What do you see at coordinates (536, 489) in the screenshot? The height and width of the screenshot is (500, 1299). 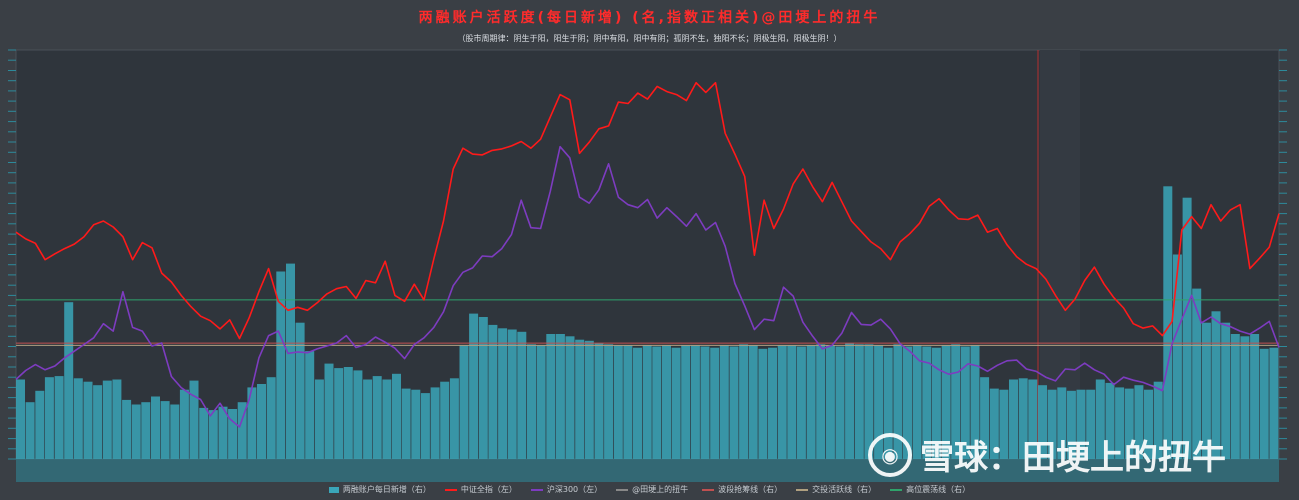 I see `legend-swatch-hs` at bounding box center [536, 489].